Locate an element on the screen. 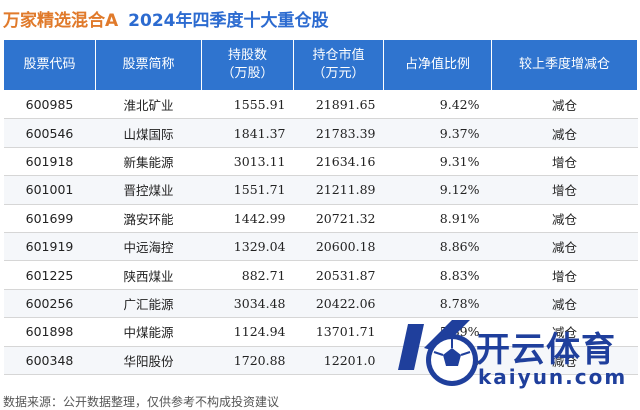 The height and width of the screenshot is (410, 640). shares-held: 1124.94 is located at coordinates (247, 332).